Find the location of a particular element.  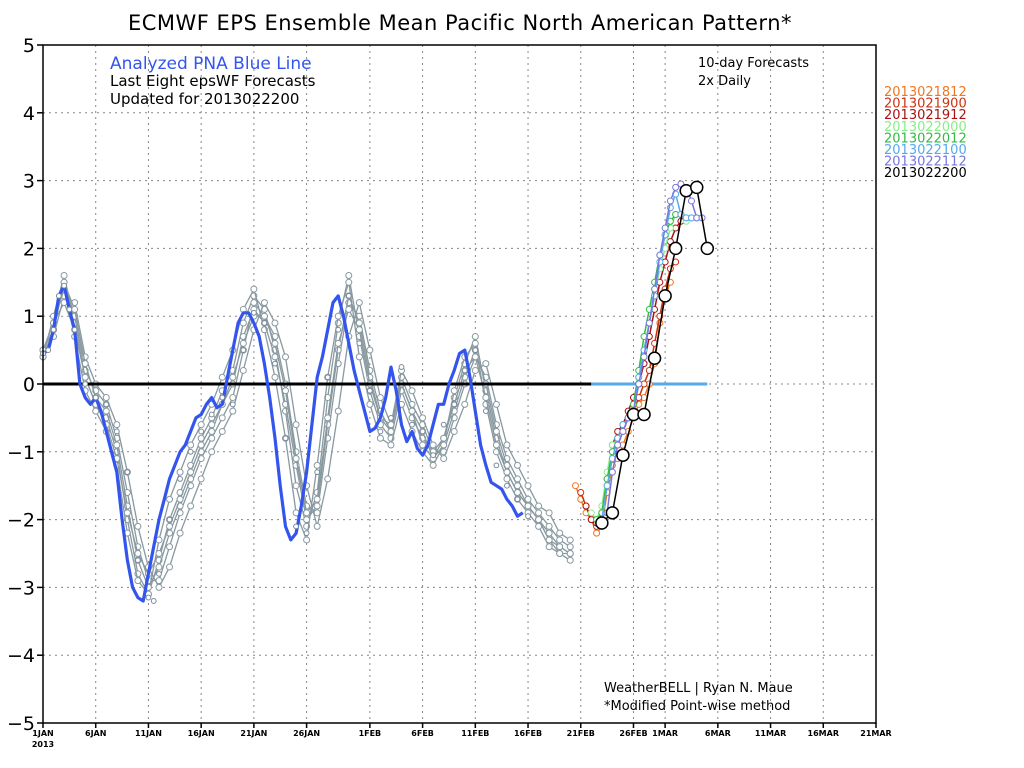

x-tick-label: 6JAN is located at coordinates (95, 733).